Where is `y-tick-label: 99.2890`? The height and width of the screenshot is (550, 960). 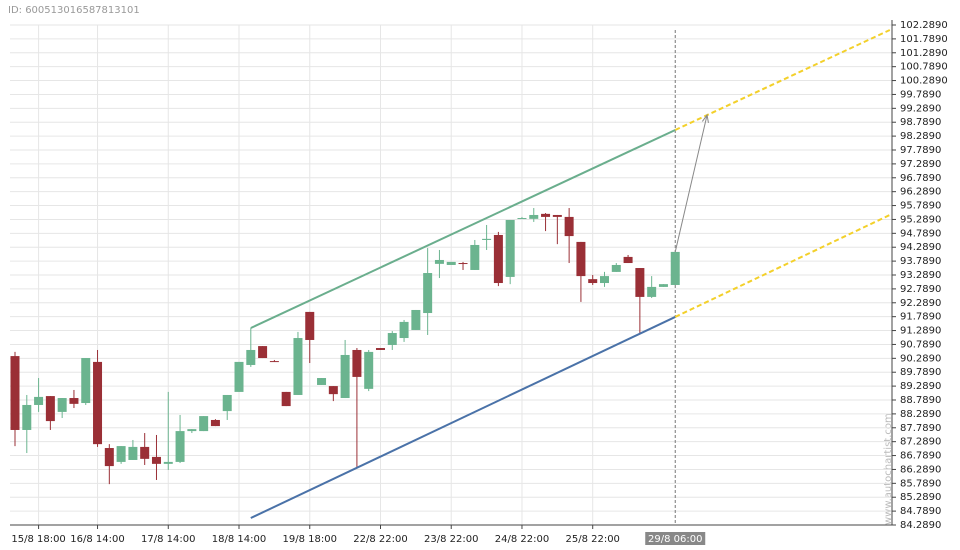 y-tick-label: 99.2890 is located at coordinates (920, 108).